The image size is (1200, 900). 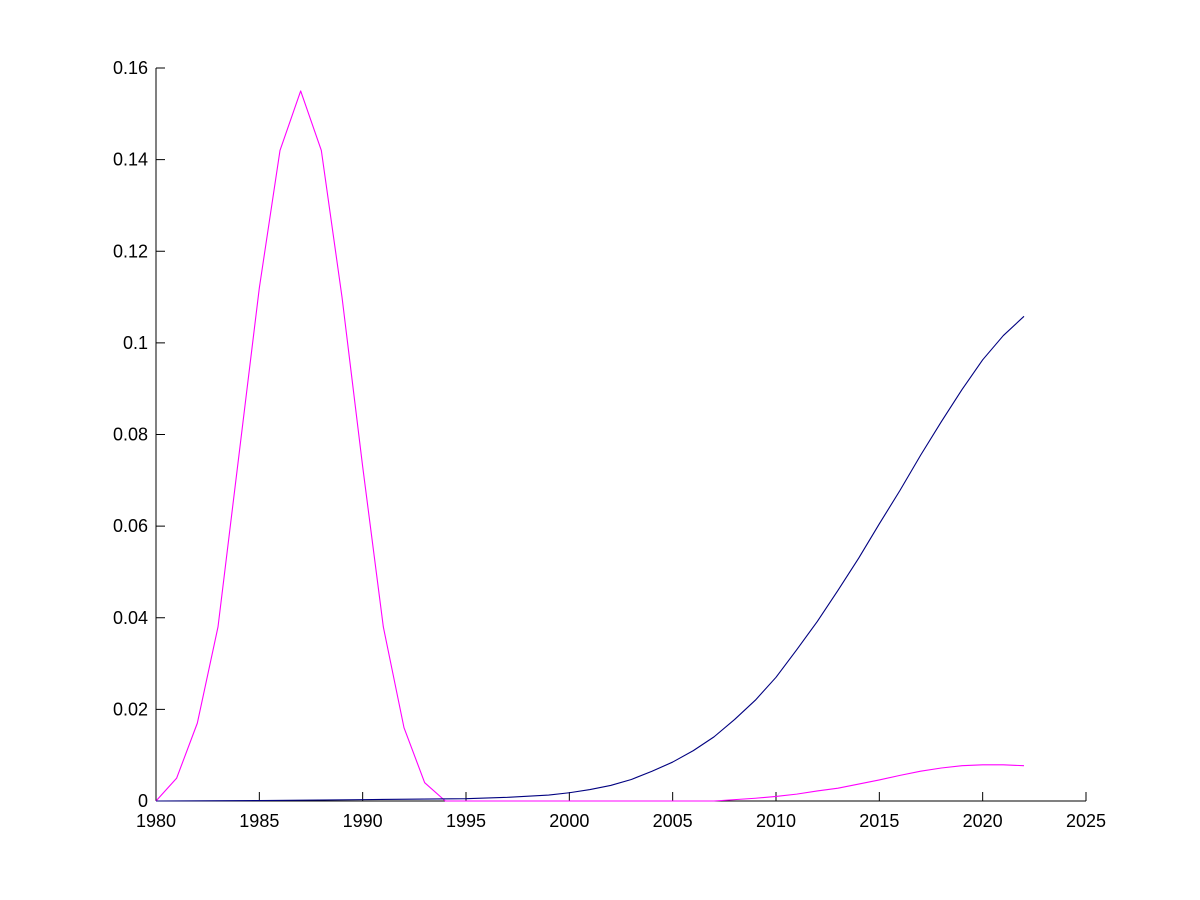 What do you see at coordinates (259, 821) in the screenshot?
I see `x-tick-label: 1985` at bounding box center [259, 821].